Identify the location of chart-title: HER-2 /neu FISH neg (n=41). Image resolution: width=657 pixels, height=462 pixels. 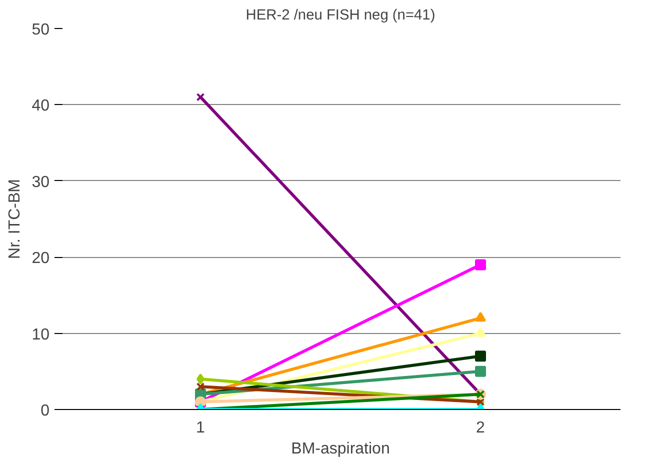
(341, 16).